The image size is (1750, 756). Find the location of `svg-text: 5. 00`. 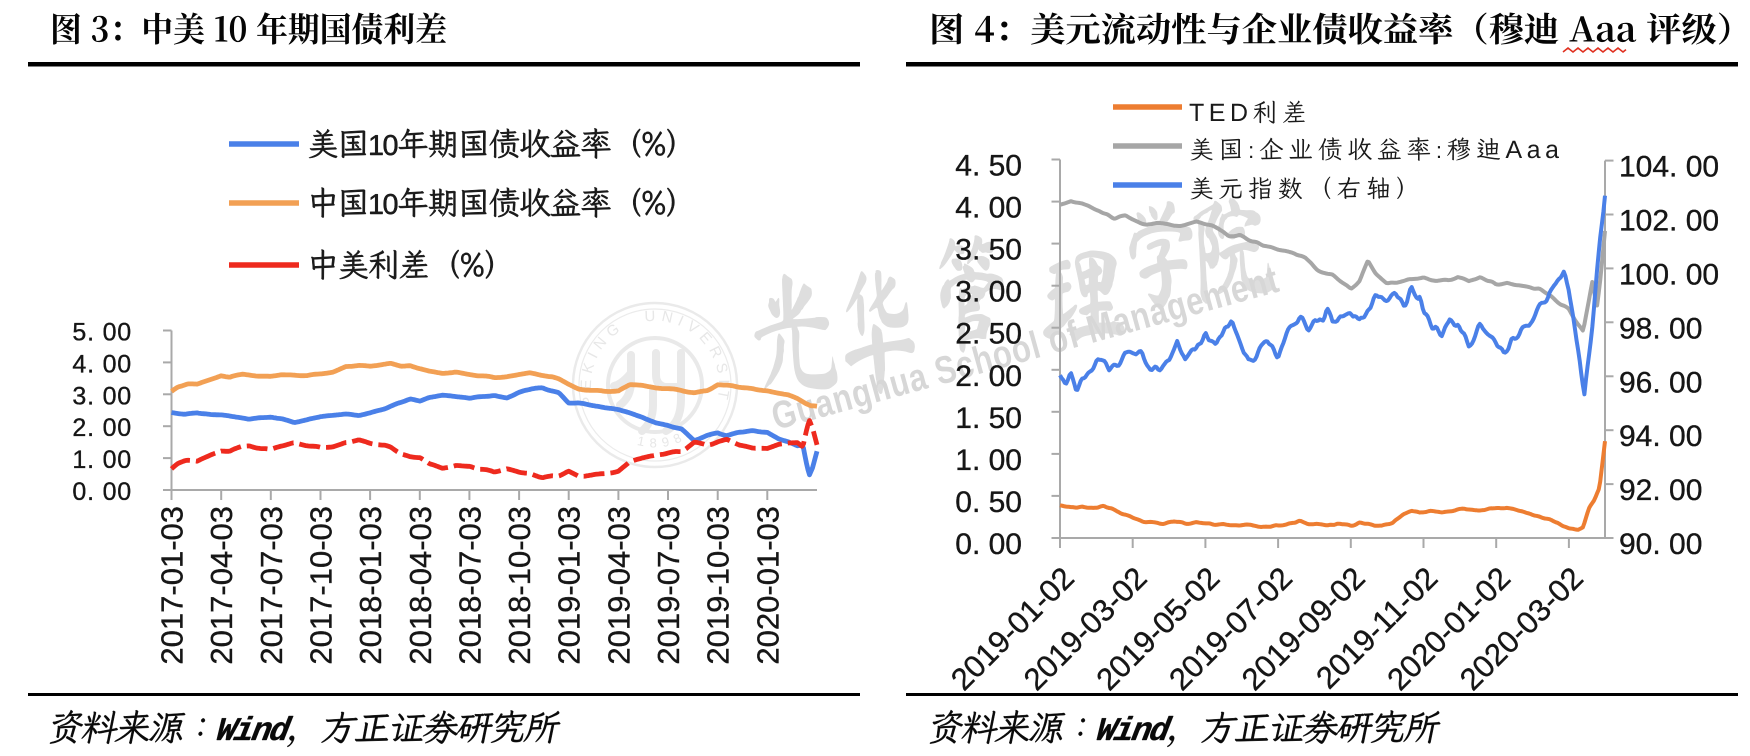

svg-text: 5. 00 is located at coordinates (102, 333).